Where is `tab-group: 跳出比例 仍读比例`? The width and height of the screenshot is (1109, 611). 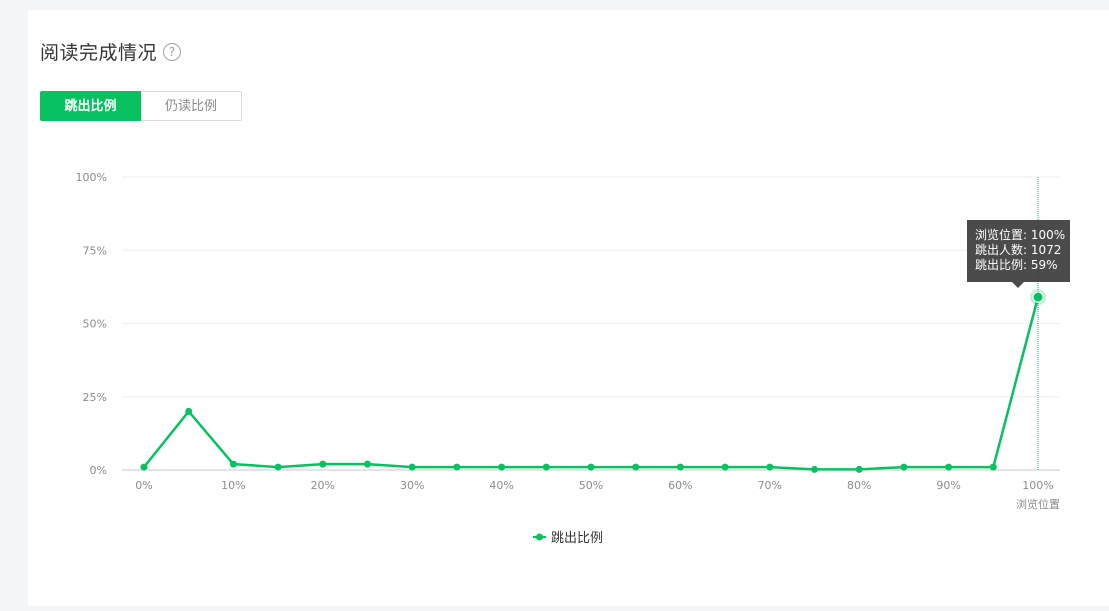
tab-group: 跳出比例 仍读比例 is located at coordinates (141, 106).